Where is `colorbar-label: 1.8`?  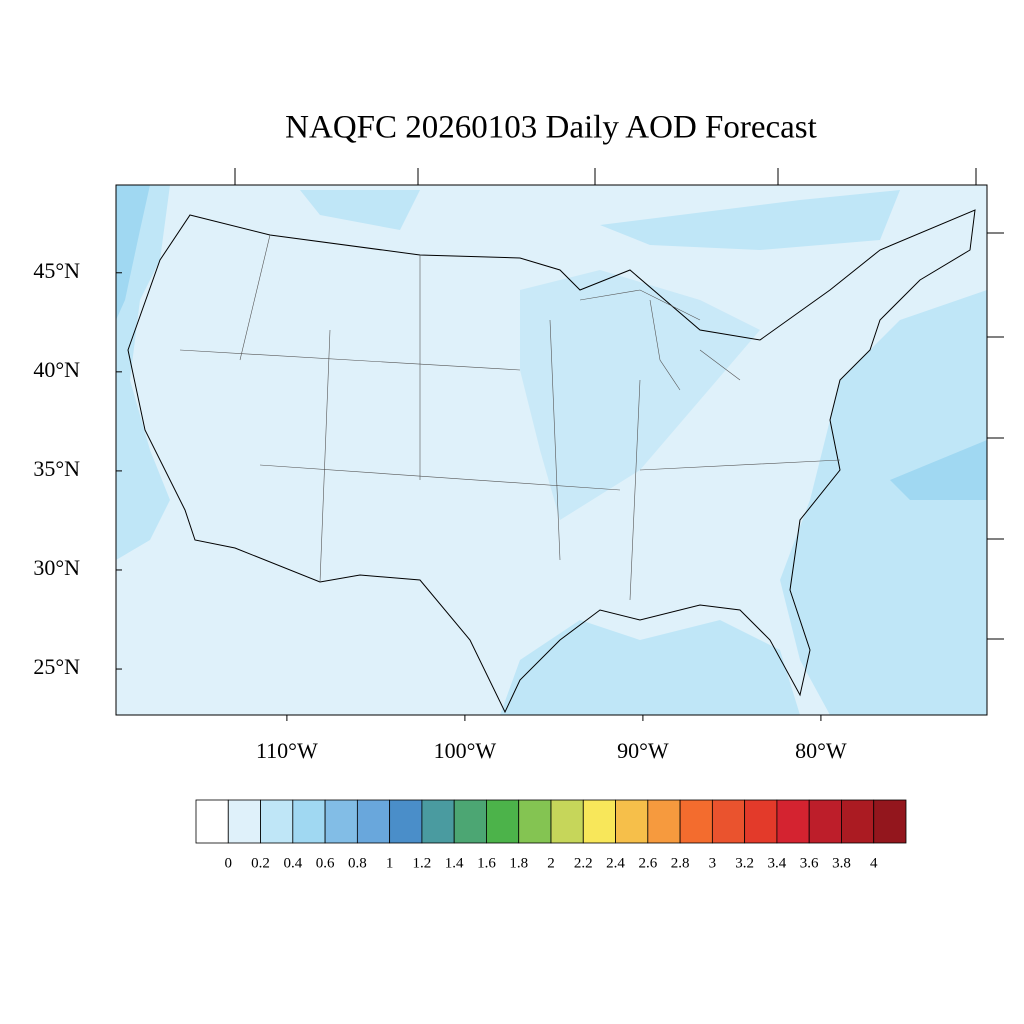 colorbar-label: 1.8 is located at coordinates (518, 863).